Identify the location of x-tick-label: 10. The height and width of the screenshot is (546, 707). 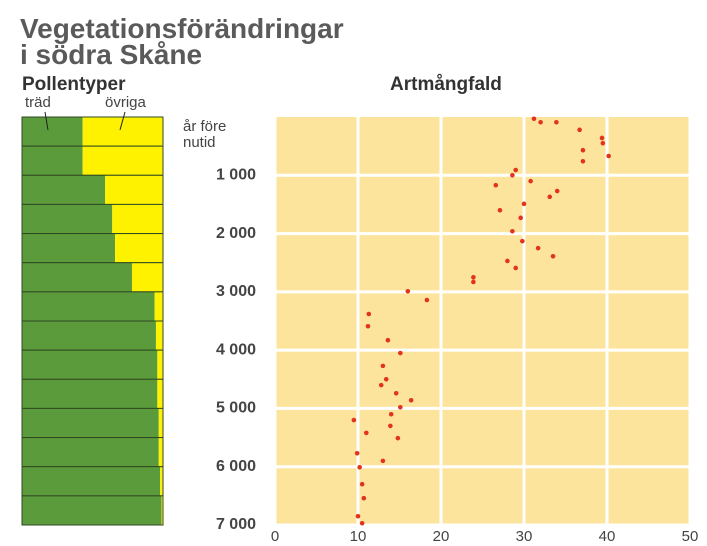
(358, 536).